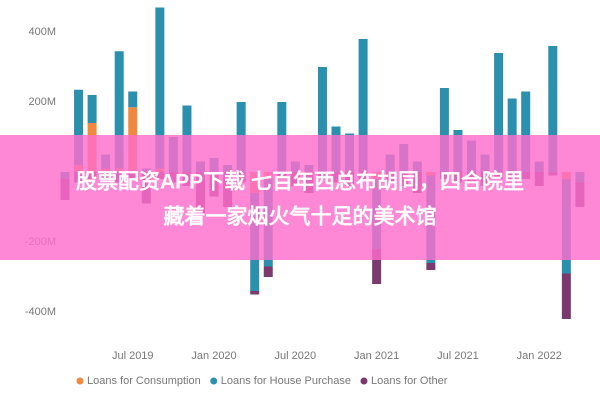  I want to click on x-tick-label: Jan 2020, so click(213, 356).